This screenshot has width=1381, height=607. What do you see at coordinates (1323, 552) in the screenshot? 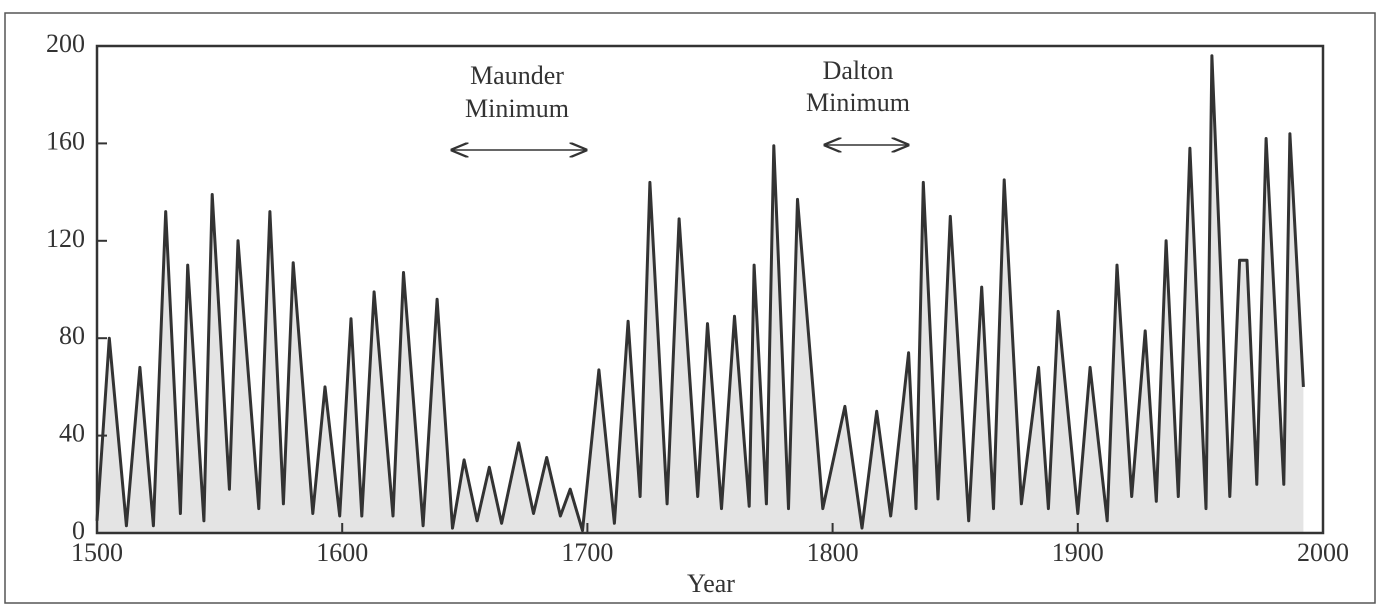
I see `x-tick-label: 2000` at bounding box center [1323, 552].